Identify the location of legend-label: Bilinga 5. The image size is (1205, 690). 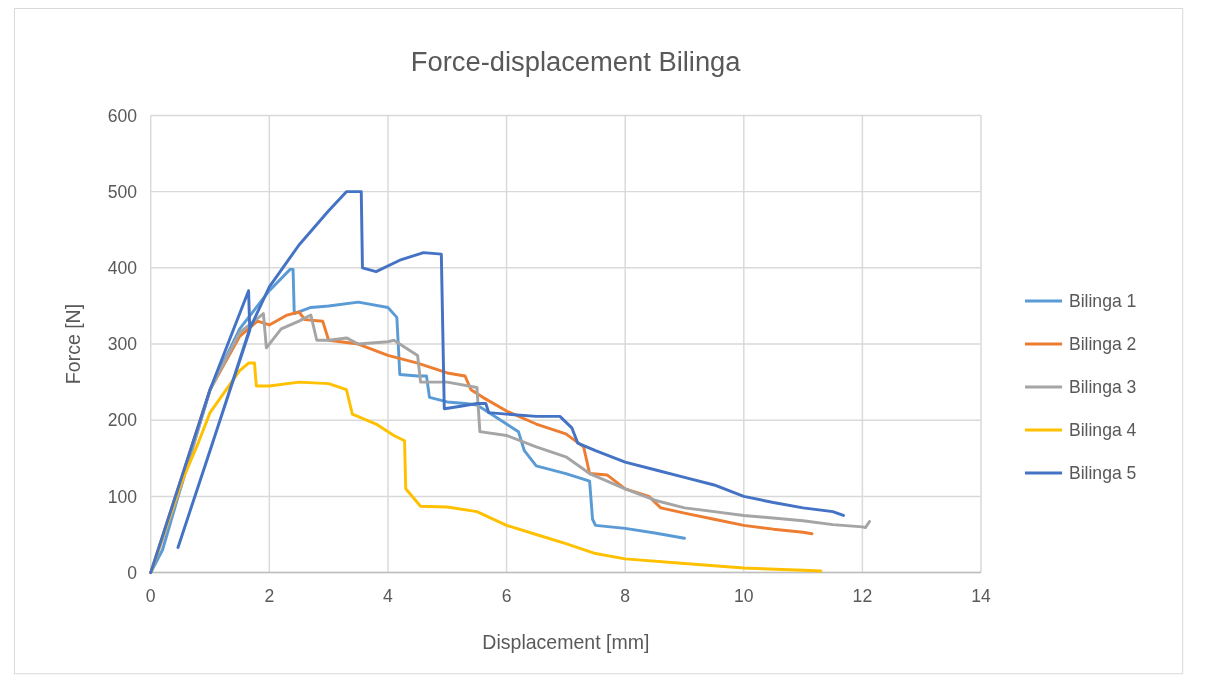
(1102, 473).